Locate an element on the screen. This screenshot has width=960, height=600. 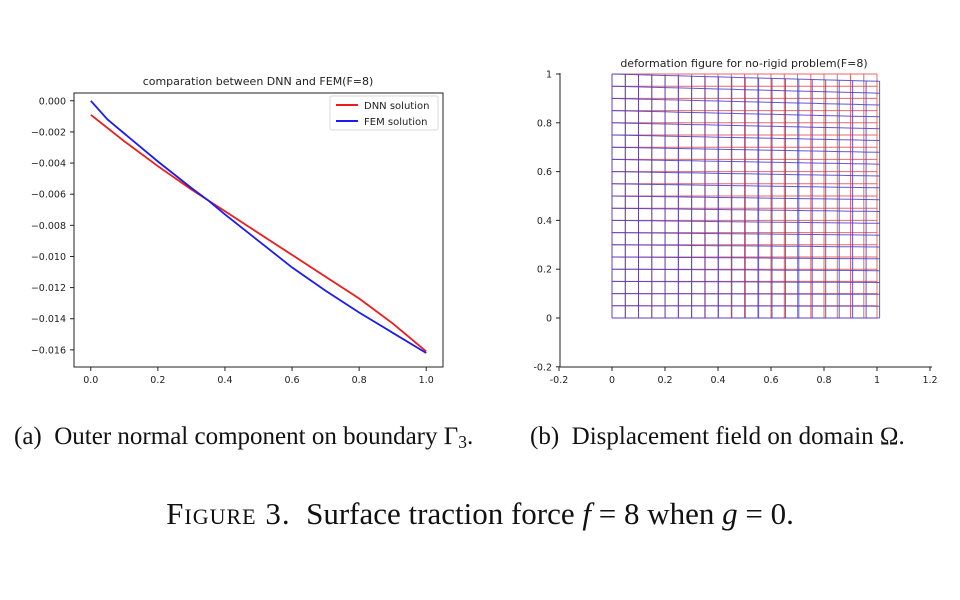
chart-a-legend: DNN solution FEM solution is located at coordinates (384, 113).